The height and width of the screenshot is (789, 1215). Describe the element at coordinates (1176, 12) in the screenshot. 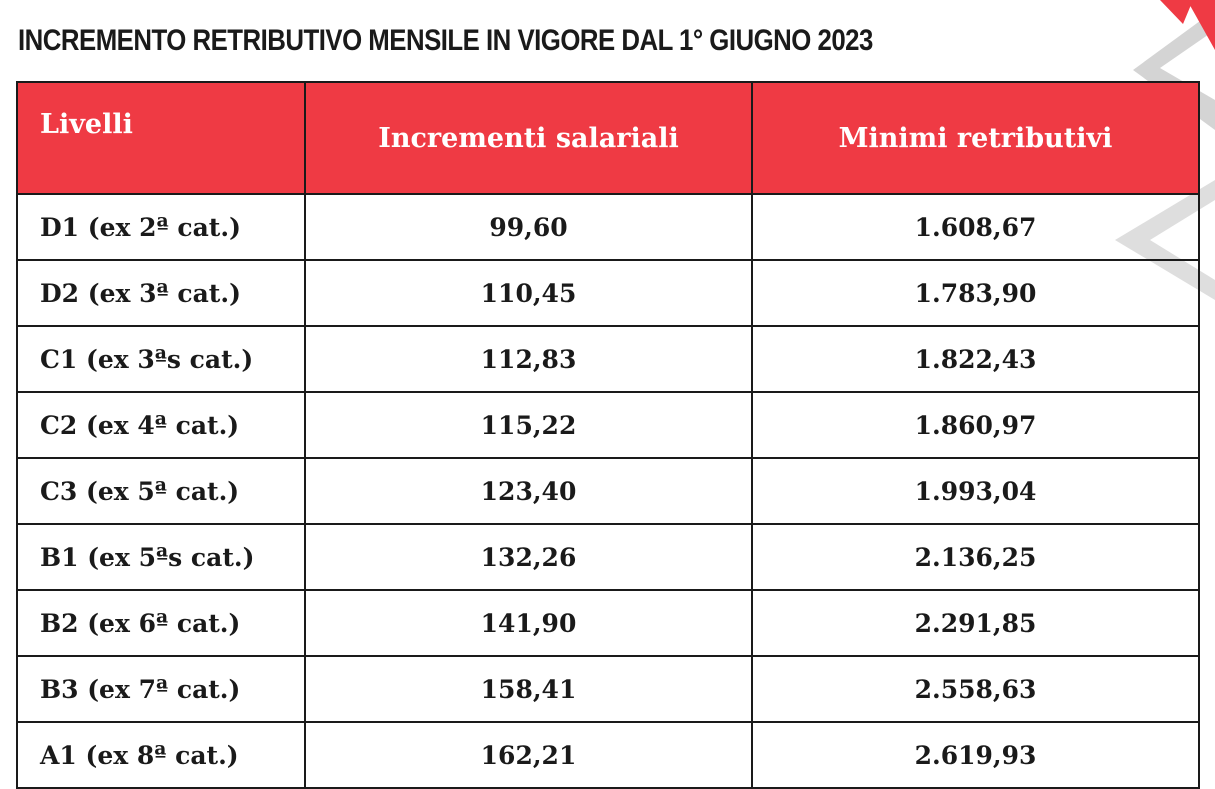

I see `red-triangle-left` at that location.